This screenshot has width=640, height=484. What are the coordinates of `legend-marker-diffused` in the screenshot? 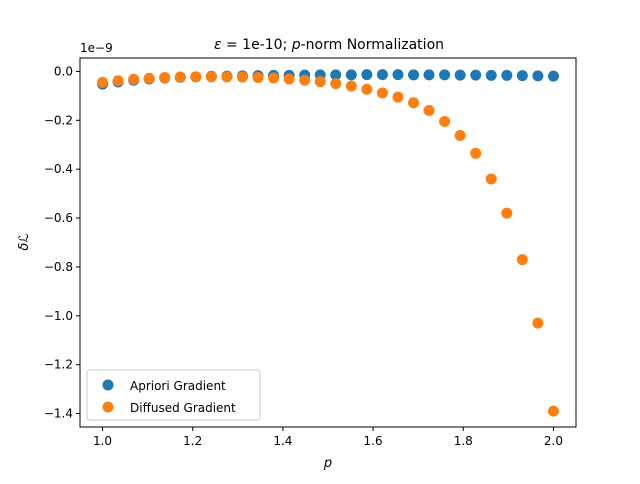 It's located at (108, 407).